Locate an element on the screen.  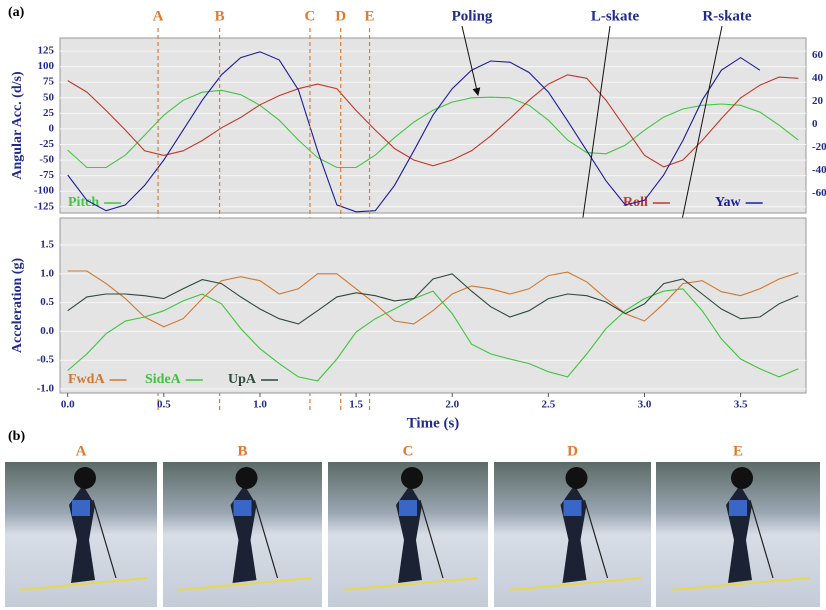
y-tick-label: 25 is located at coordinates (49, 113).